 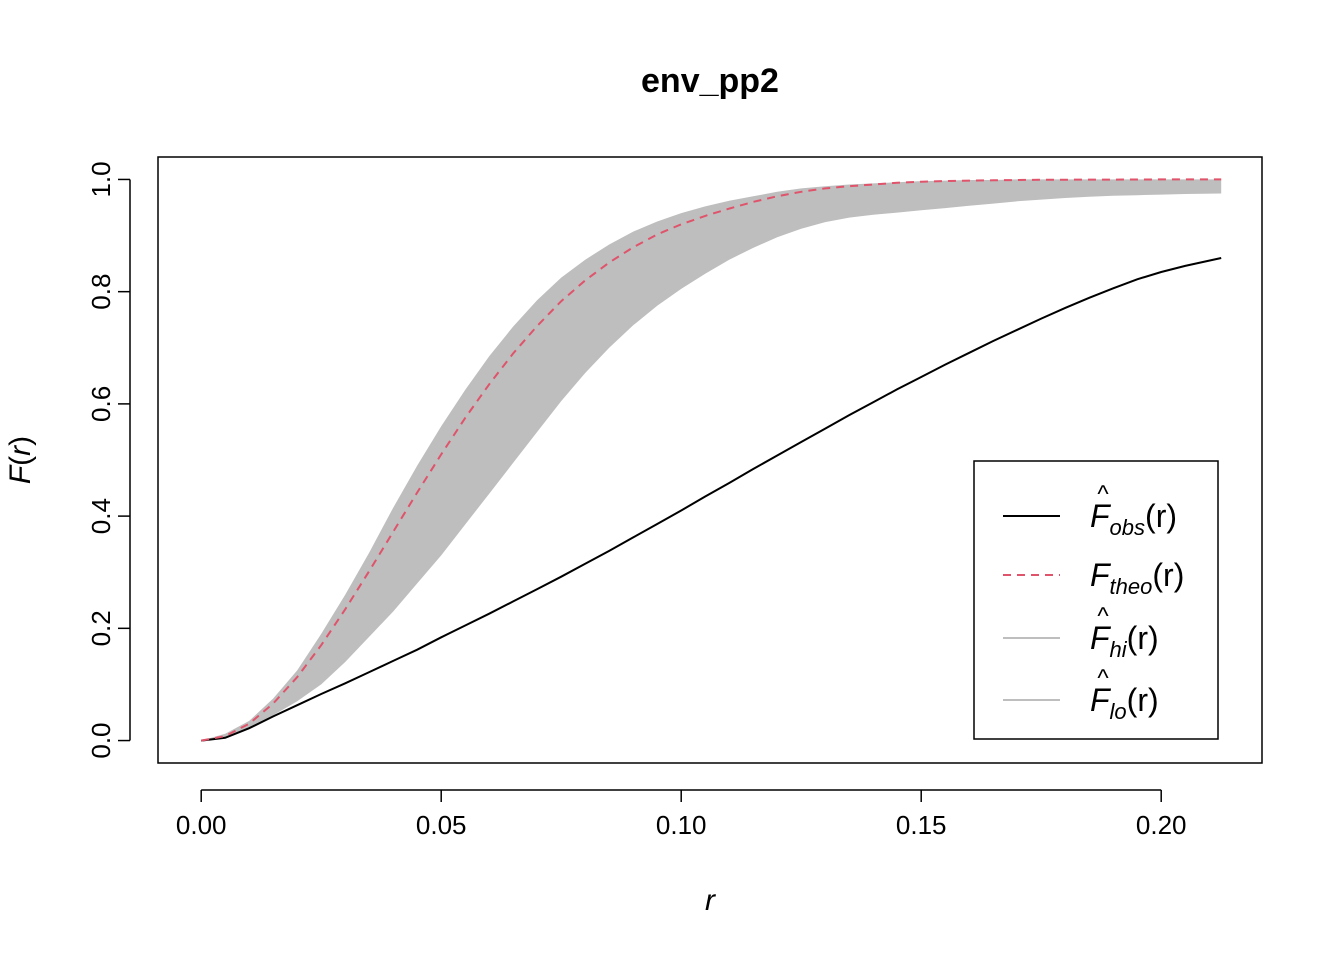 I want to click on legend-item-lo: ^Flo(r), so click(x=1081, y=694).